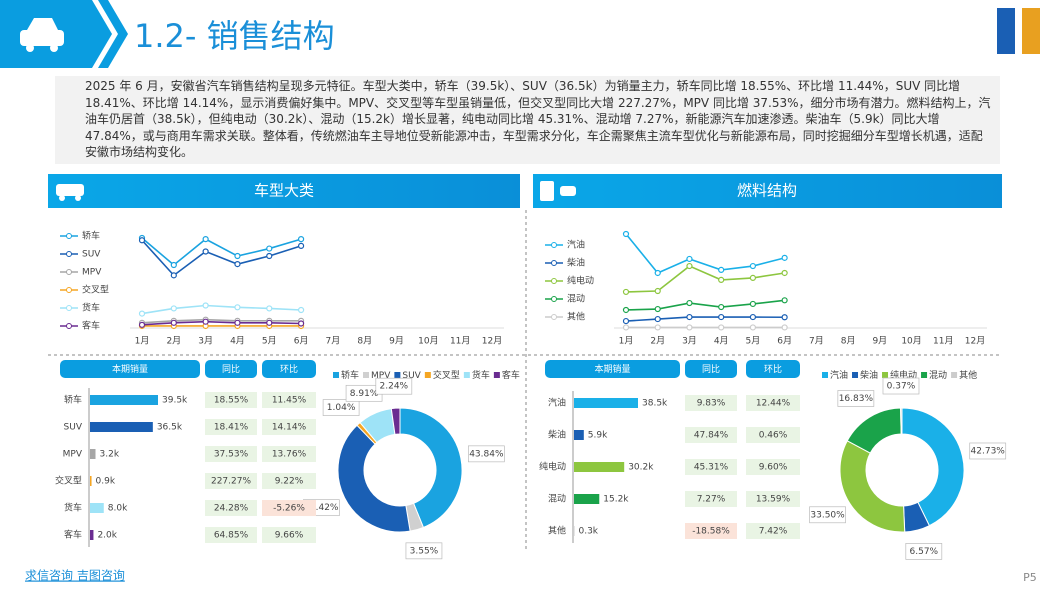  I want to click on row-label: 其他, so click(557, 531).